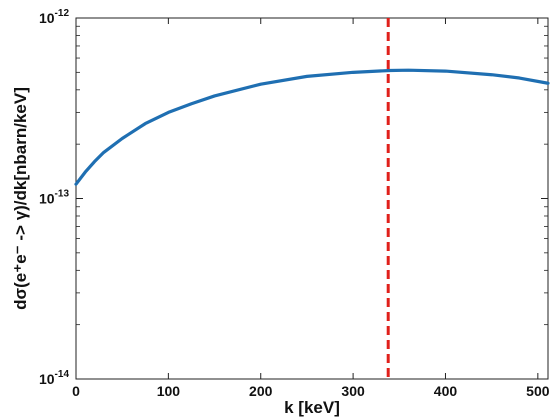 The image size is (555, 419). What do you see at coordinates (261, 391) in the screenshot?
I see `x-tick-label: 200` at bounding box center [261, 391].